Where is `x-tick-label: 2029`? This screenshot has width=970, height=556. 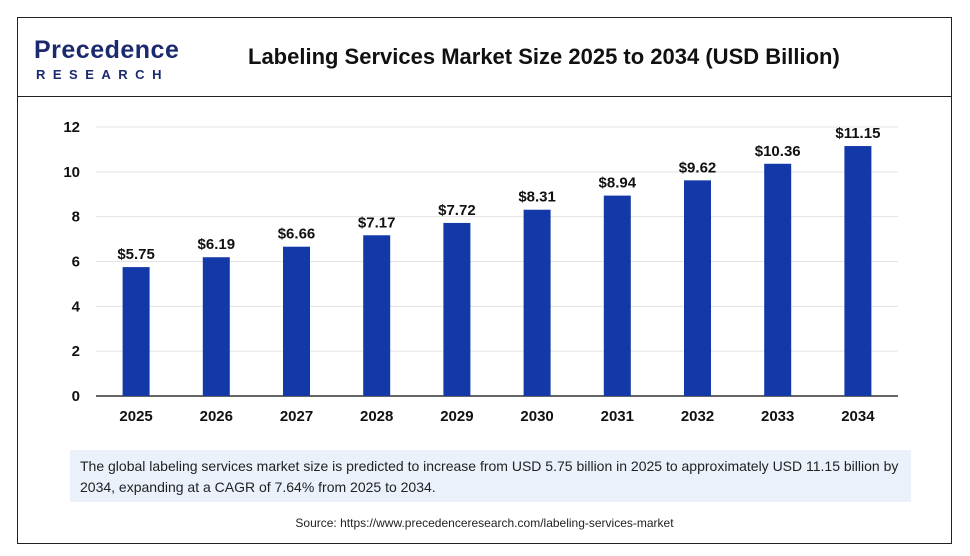 x-tick-label: 2029 is located at coordinates (456, 416).